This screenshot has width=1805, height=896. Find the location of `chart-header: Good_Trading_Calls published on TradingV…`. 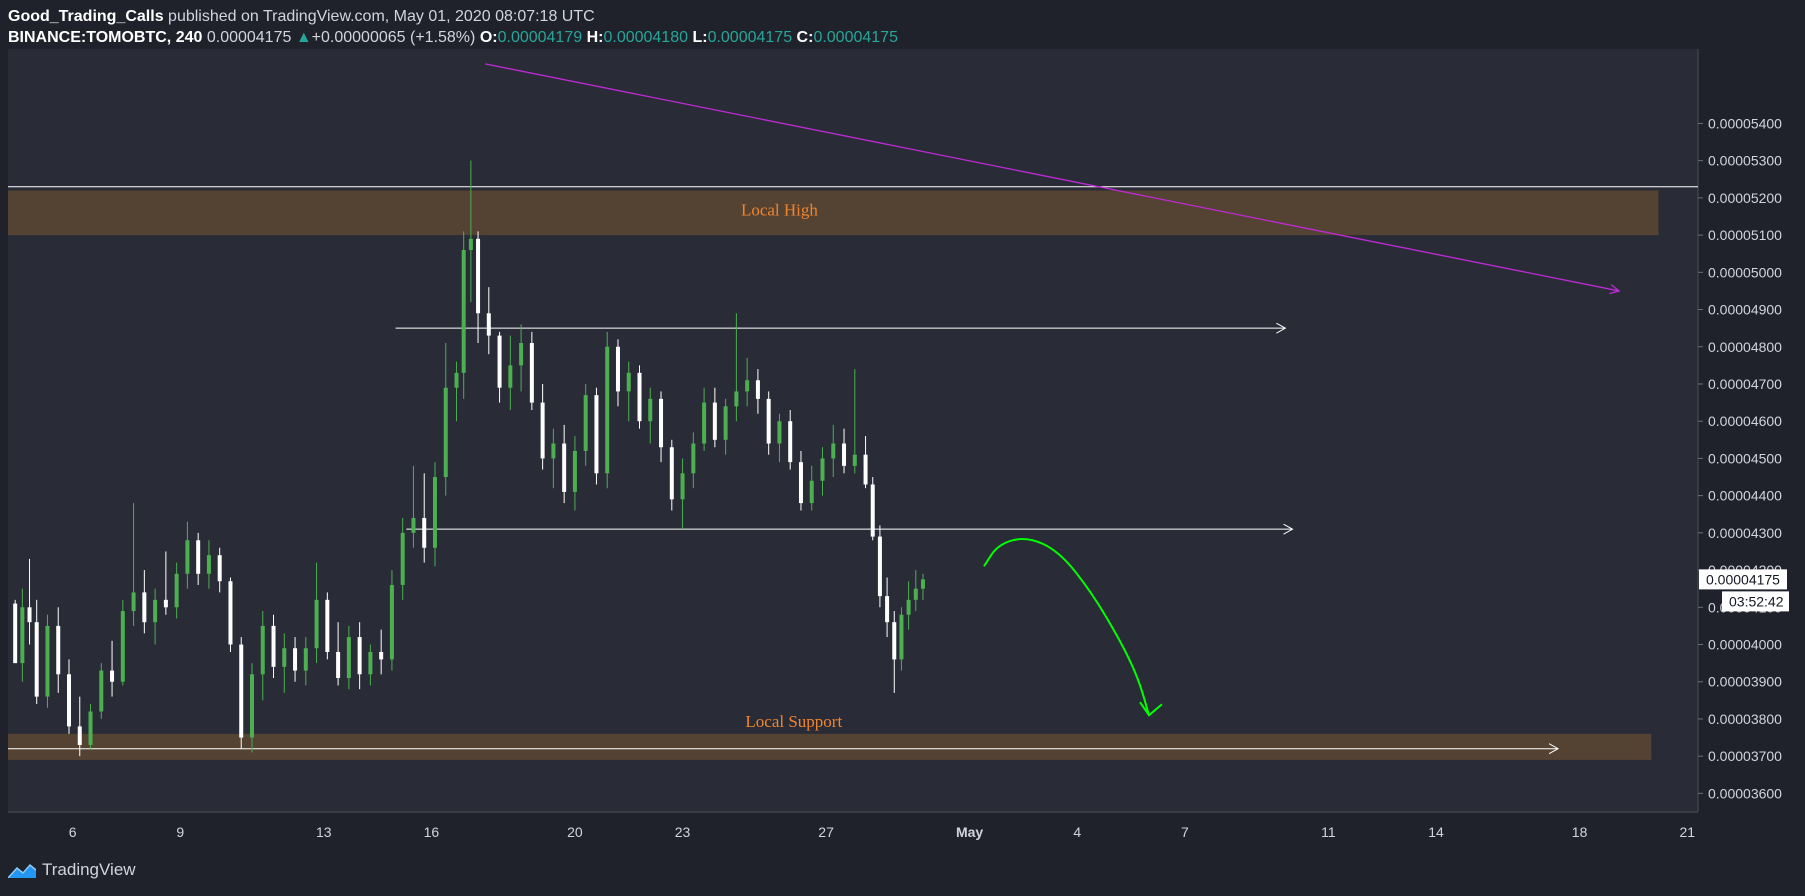

chart-header: Good_Trading_Calls published on TradingV… is located at coordinates (902, 27).